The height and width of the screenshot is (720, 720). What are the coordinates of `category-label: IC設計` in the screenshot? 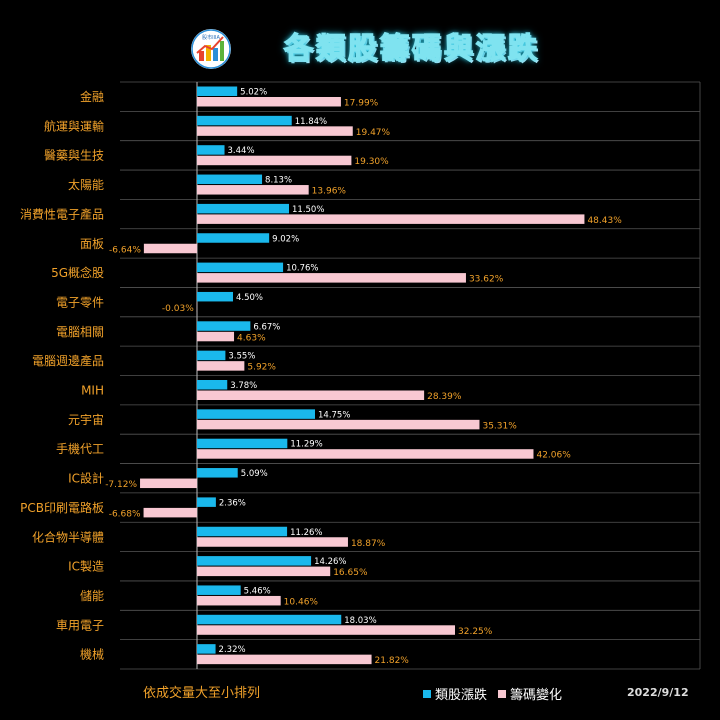 It's located at (86, 478).